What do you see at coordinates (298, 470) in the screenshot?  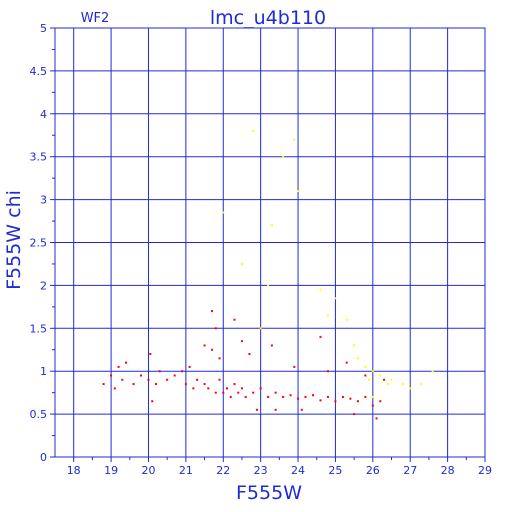 I see `x-tick-label: 24` at bounding box center [298, 470].